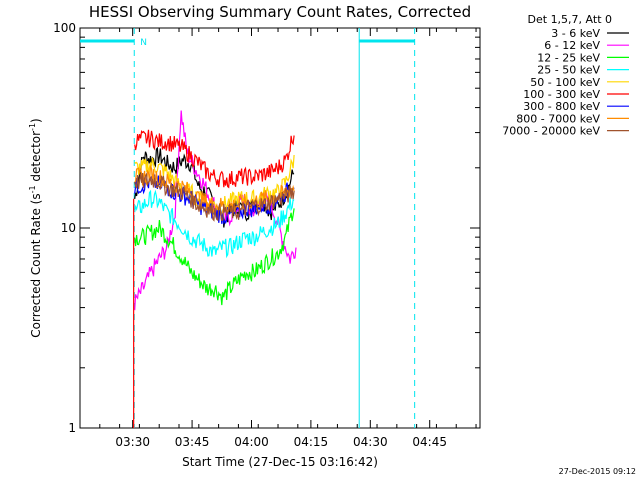 The image size is (640, 480). What do you see at coordinates (36, 265) in the screenshot?
I see `y-axis-label-main: Corrected Count Rate (s` at bounding box center [36, 265].